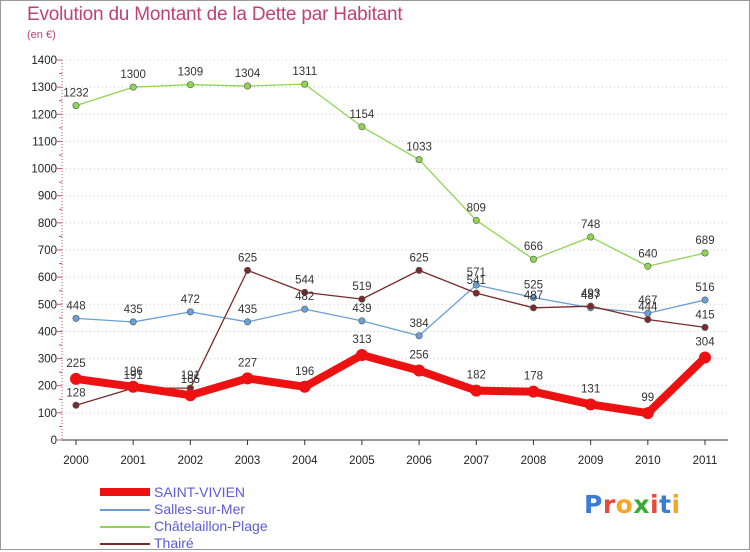 Image resolution: width=750 pixels, height=552 pixels. Describe the element at coordinates (647, 254) in the screenshot. I see `data-label: 640` at that location.